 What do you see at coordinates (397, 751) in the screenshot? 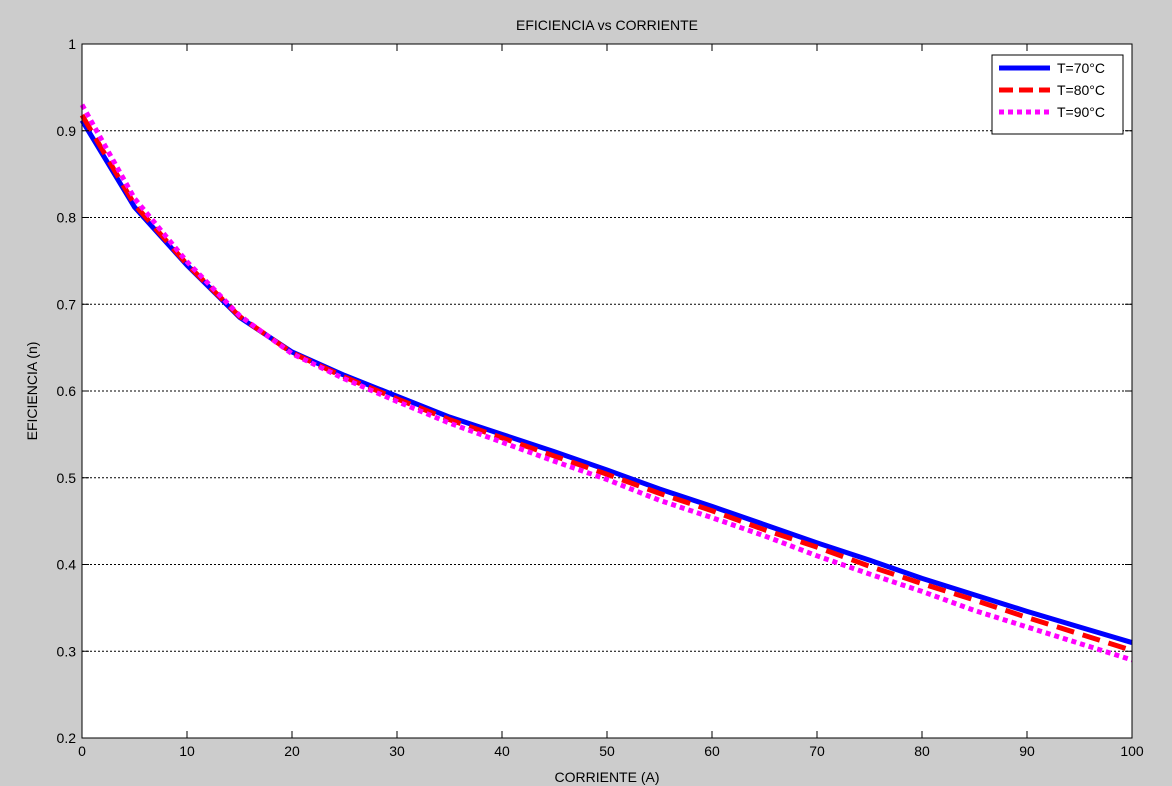
I see `x-tick-label: 30` at bounding box center [397, 751].